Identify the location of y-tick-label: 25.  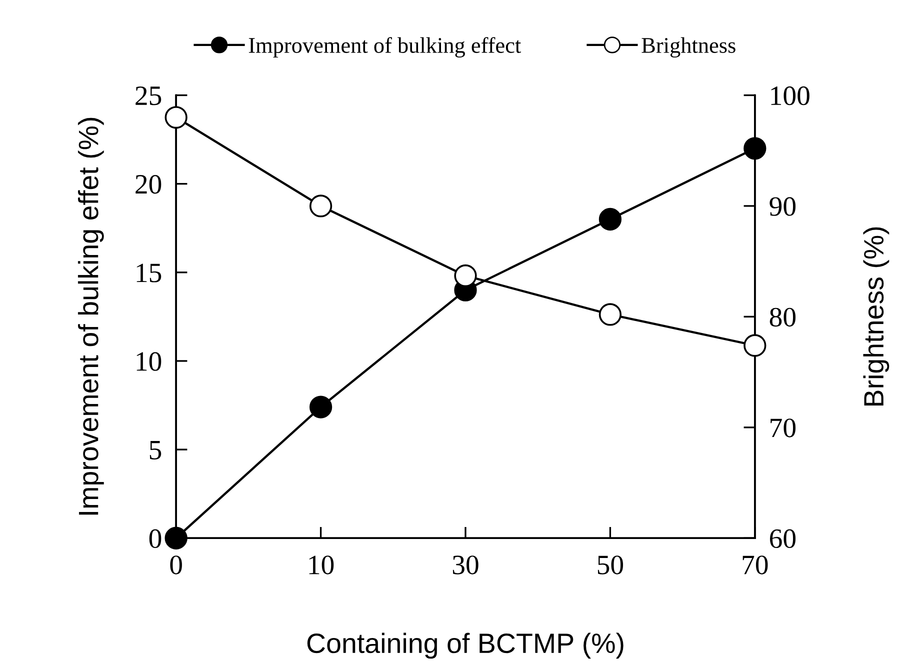
(149, 96).